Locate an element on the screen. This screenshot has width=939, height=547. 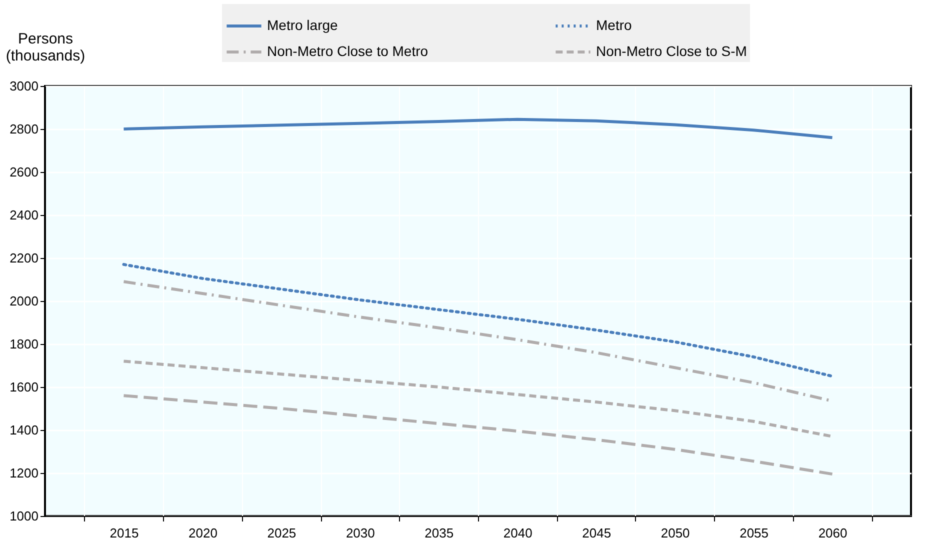
x-tick-label: 2025 is located at coordinates (281, 533).